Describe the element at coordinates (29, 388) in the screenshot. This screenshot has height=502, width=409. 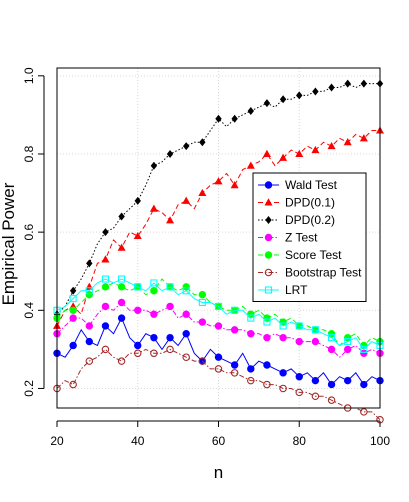
I see `y-tick-label: 0.2` at that location.